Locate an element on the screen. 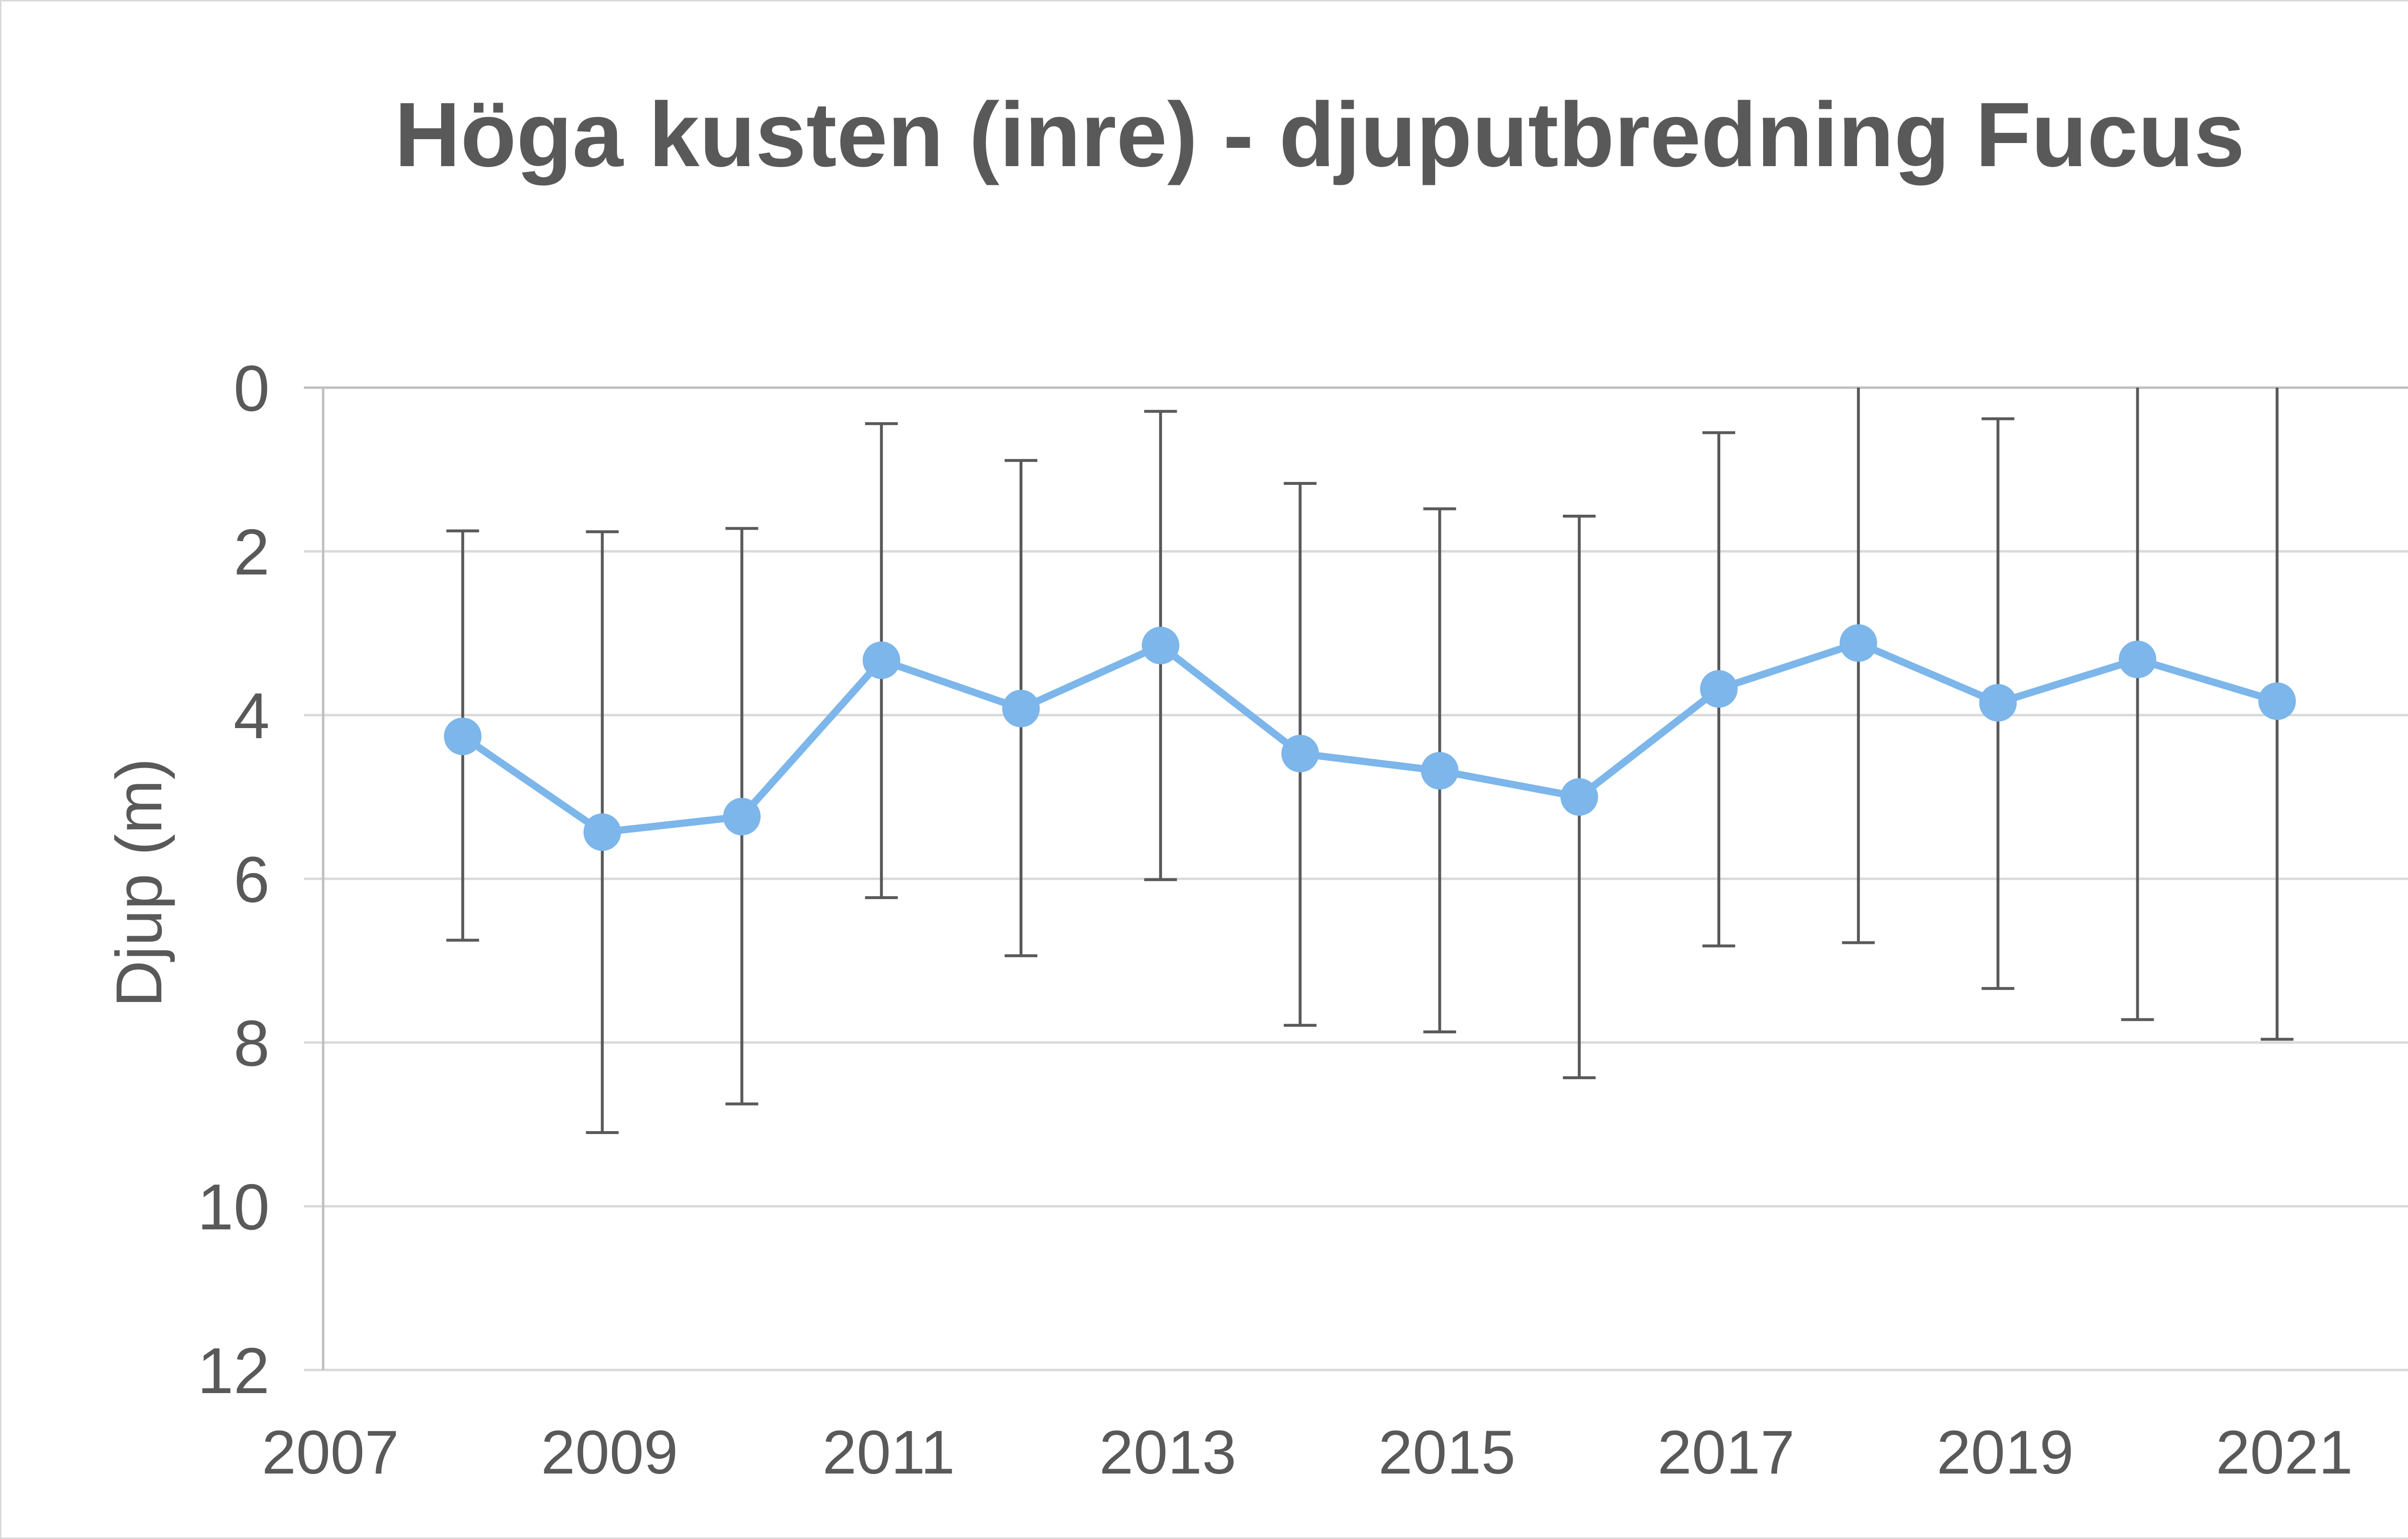 This screenshot has width=2408, height=1539. y-axis-label: Djup (m) is located at coordinates (139, 882).